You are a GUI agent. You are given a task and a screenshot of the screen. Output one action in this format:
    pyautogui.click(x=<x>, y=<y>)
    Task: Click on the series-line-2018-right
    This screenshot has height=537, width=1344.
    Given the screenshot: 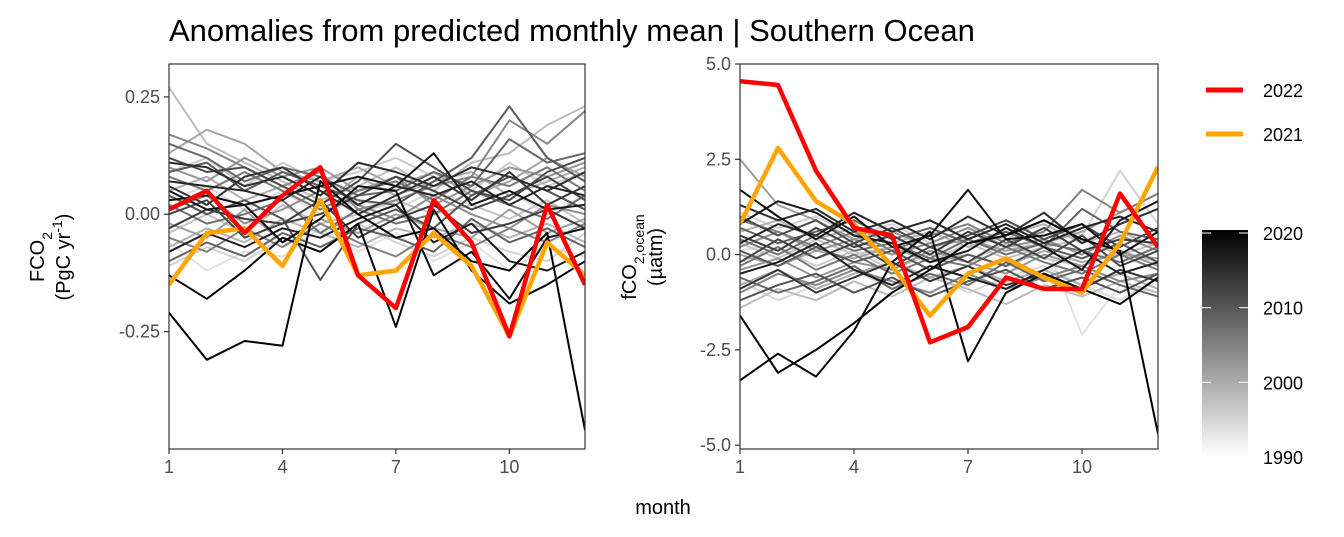 What is the action you would take?
    pyautogui.click(x=949, y=222)
    